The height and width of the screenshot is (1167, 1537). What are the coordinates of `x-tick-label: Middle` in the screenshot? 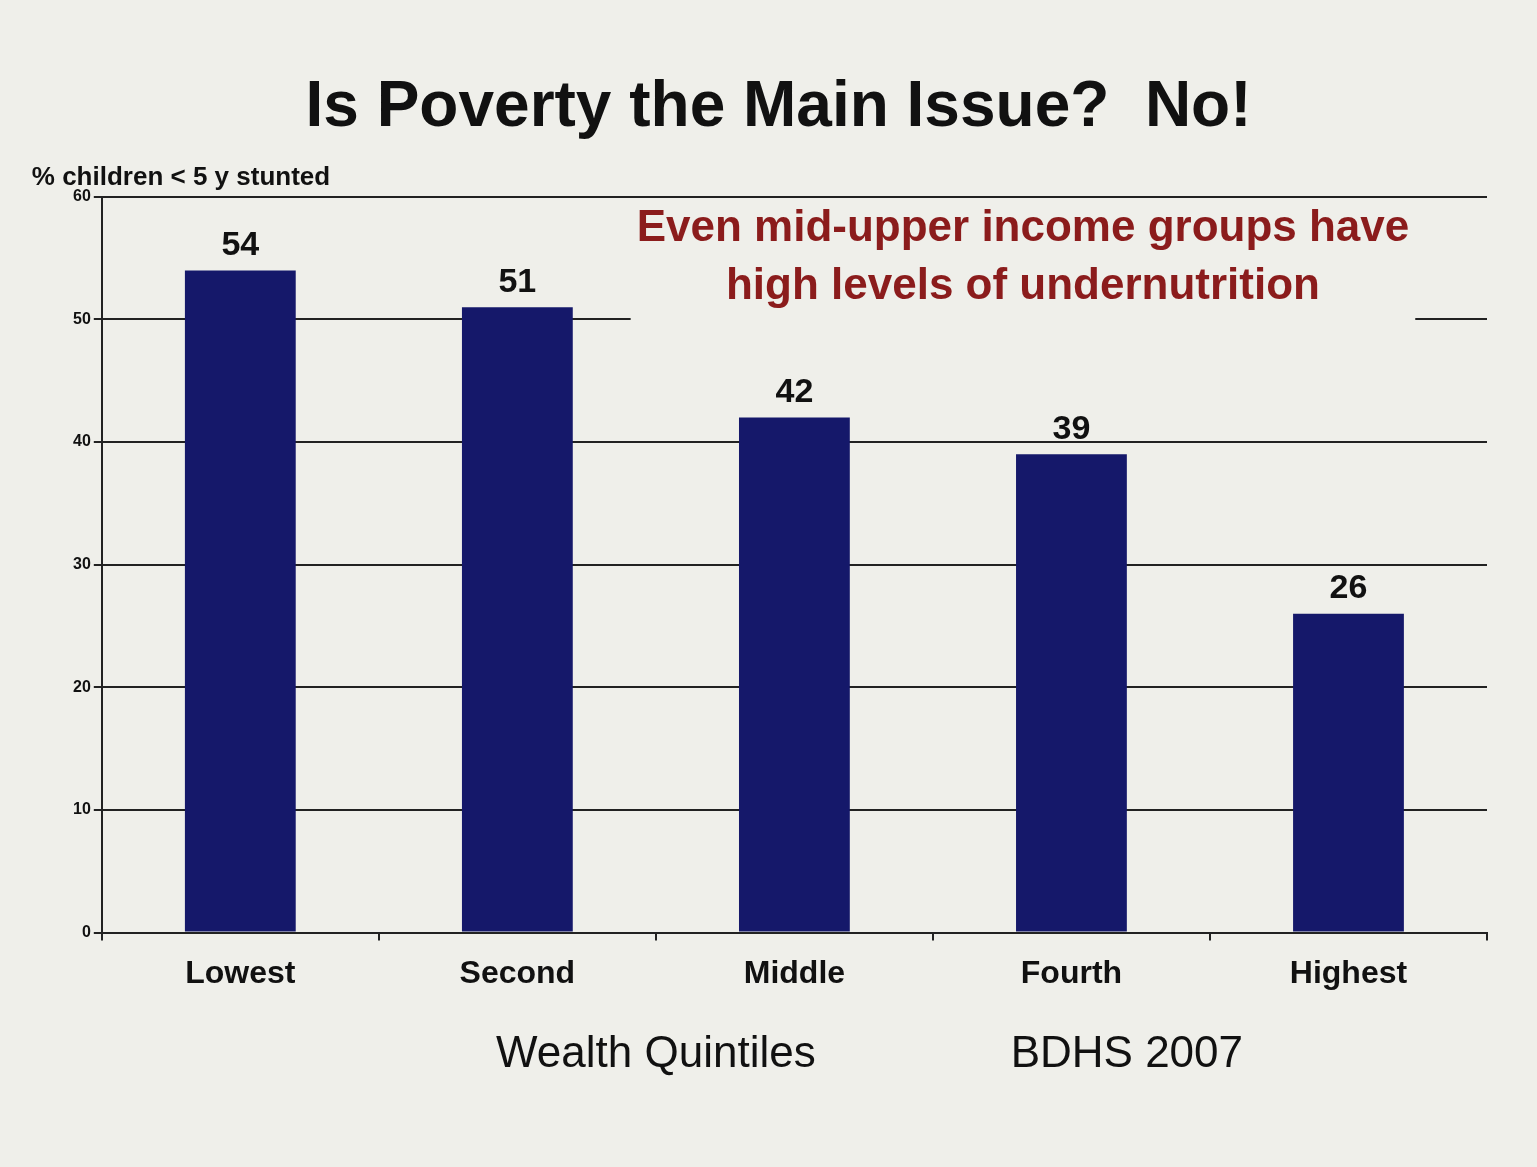 It's located at (794, 971).